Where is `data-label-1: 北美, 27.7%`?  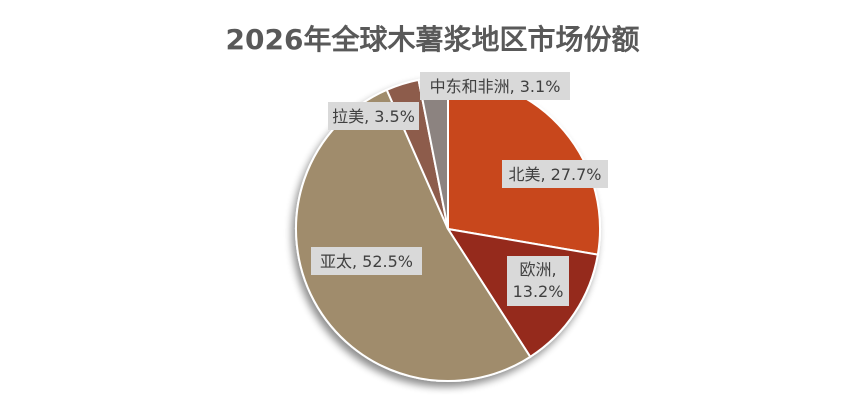
data-label-1: 北美, 27.7% is located at coordinates (555, 174).